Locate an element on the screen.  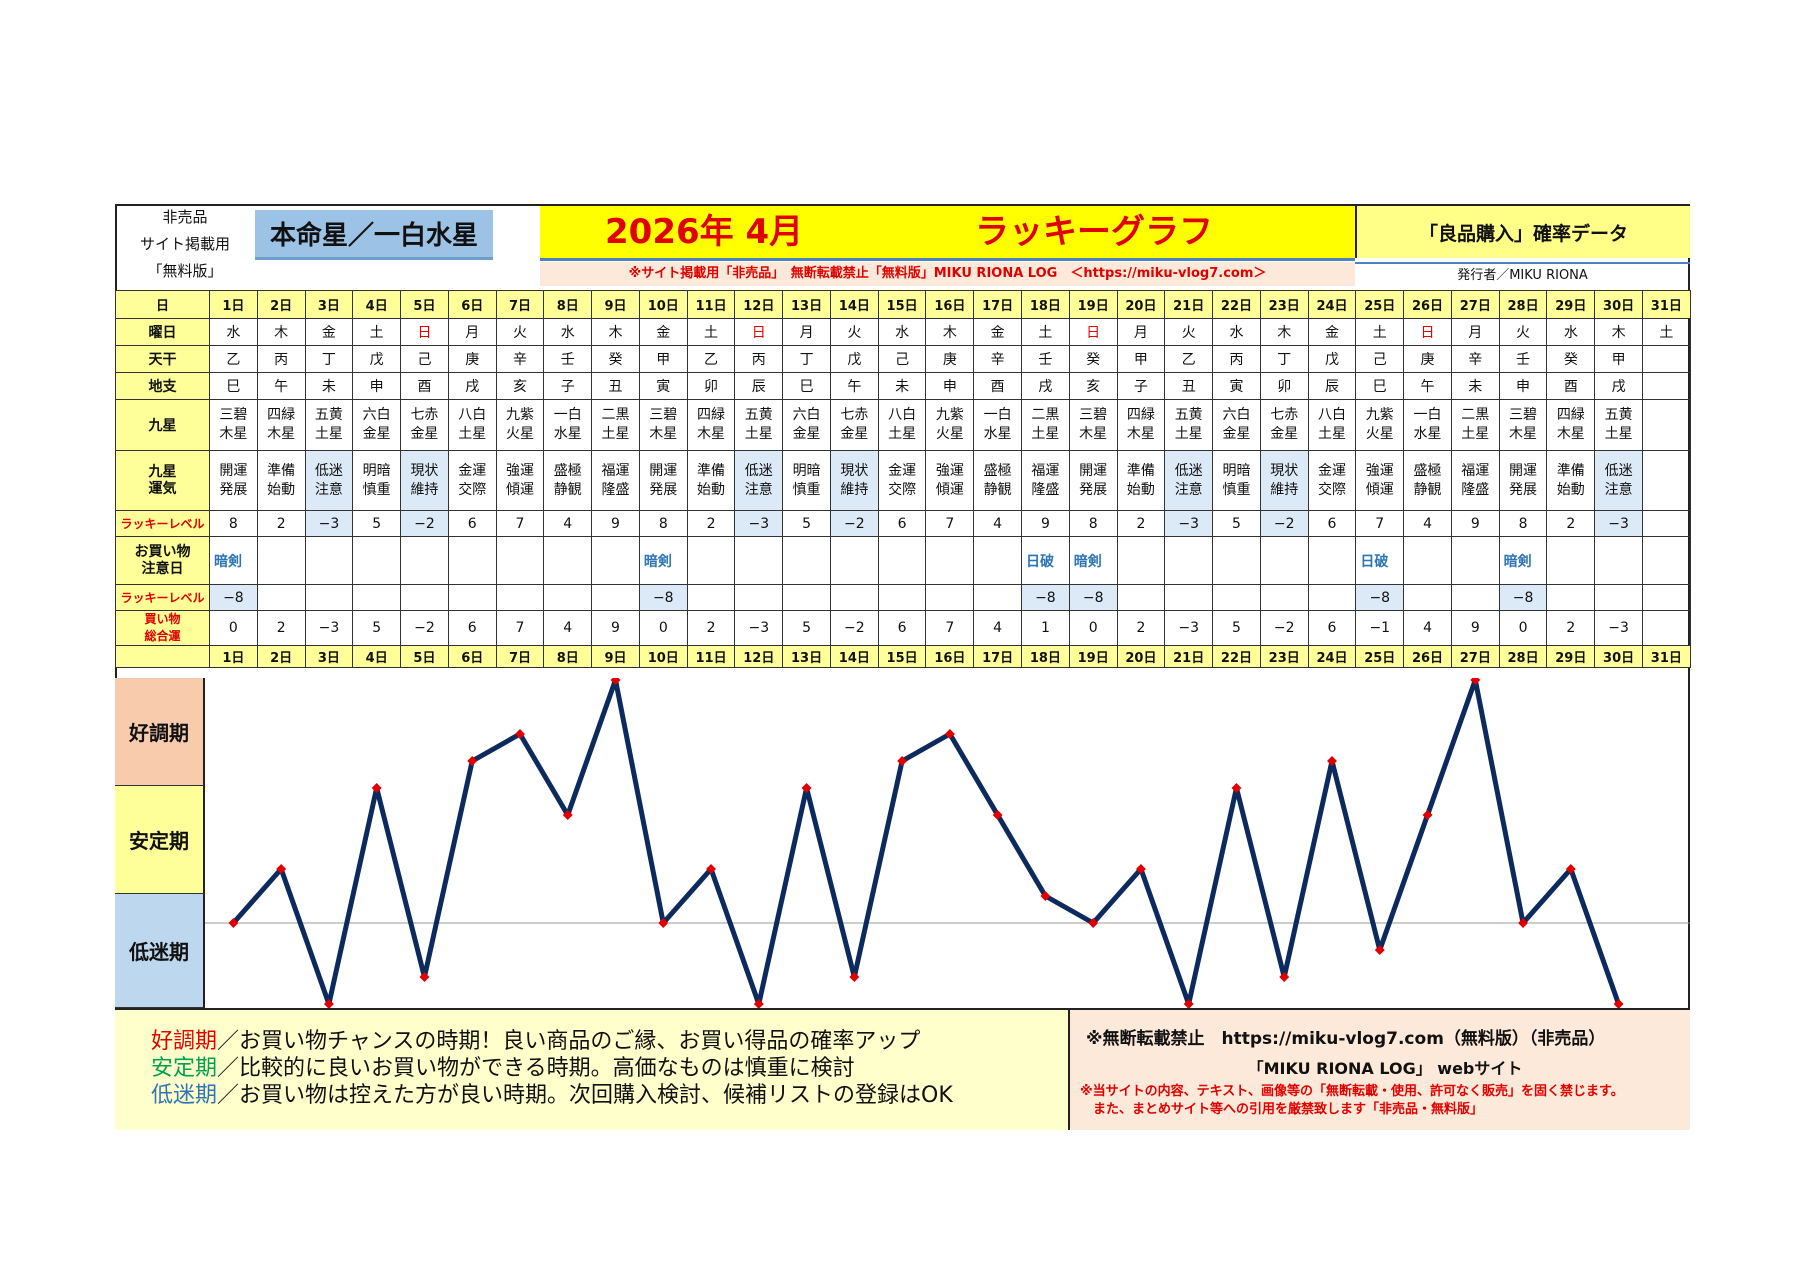
unki-text: 金運 is located at coordinates (1331, 470).